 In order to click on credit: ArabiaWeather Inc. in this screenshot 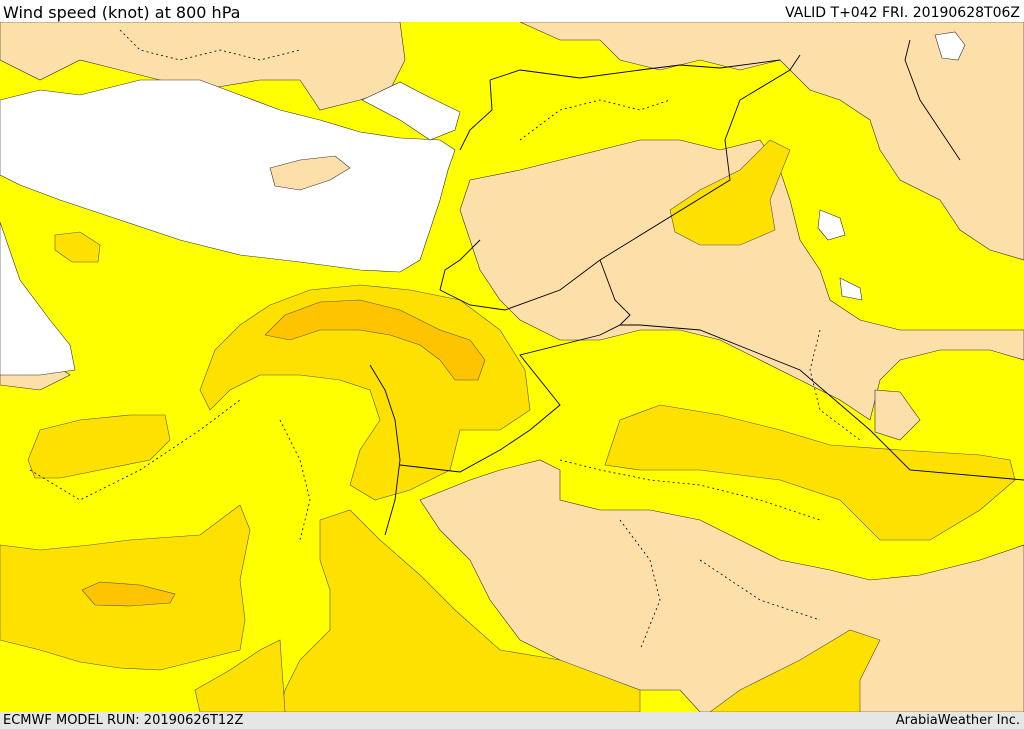, I will do `click(957, 720)`.